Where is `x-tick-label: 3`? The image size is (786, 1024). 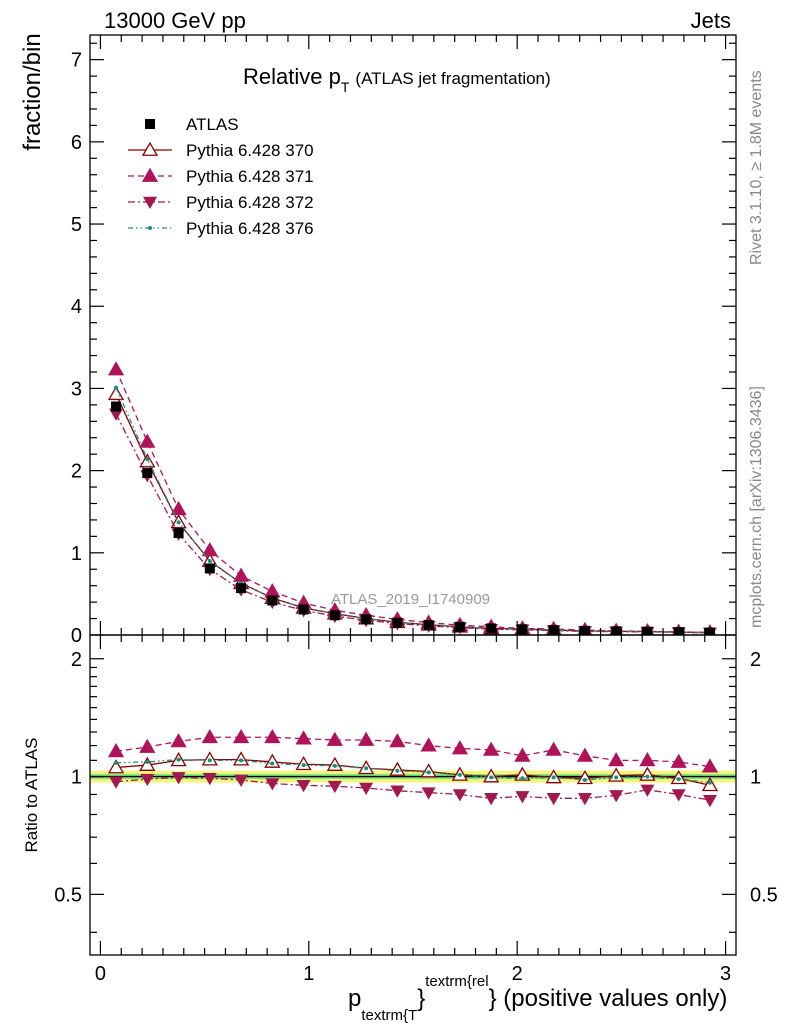
x-tick-label: 3 is located at coordinates (725, 974).